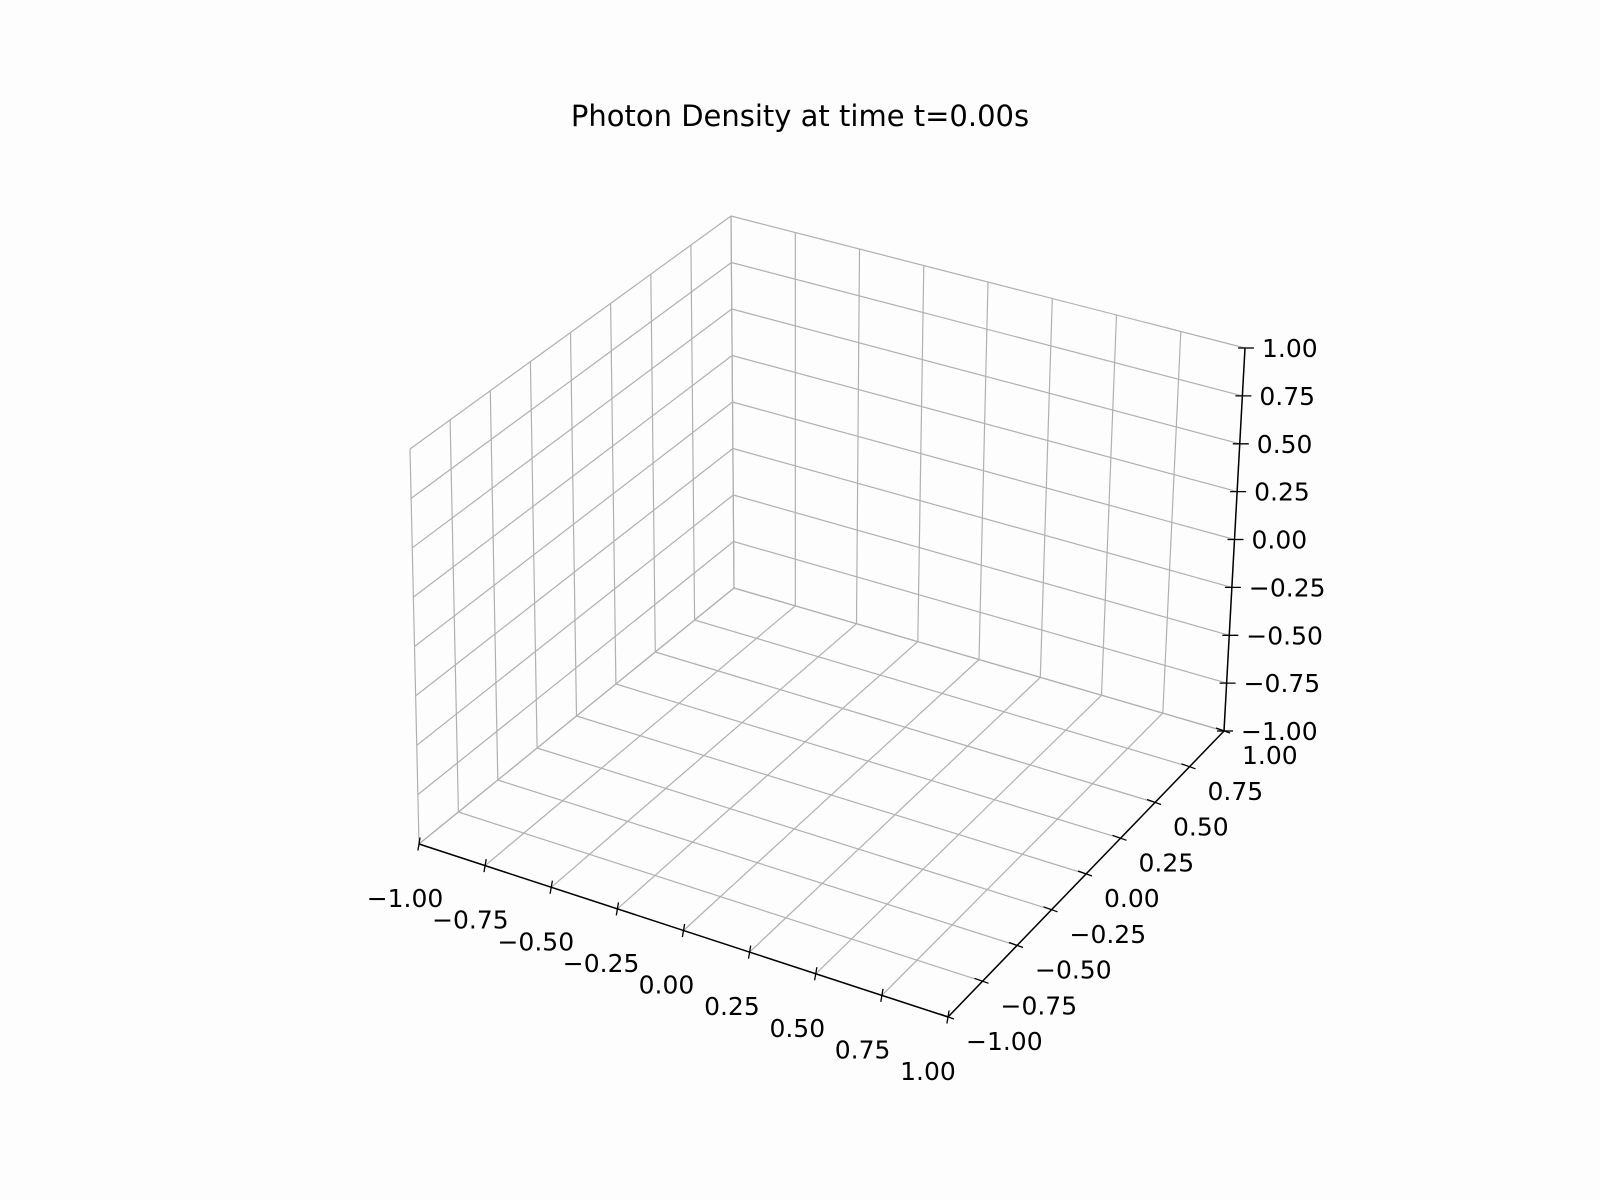 The image size is (1600, 1200). Describe the element at coordinates (1287, 587) in the screenshot. I see `z-tick-label: −0.25` at that location.